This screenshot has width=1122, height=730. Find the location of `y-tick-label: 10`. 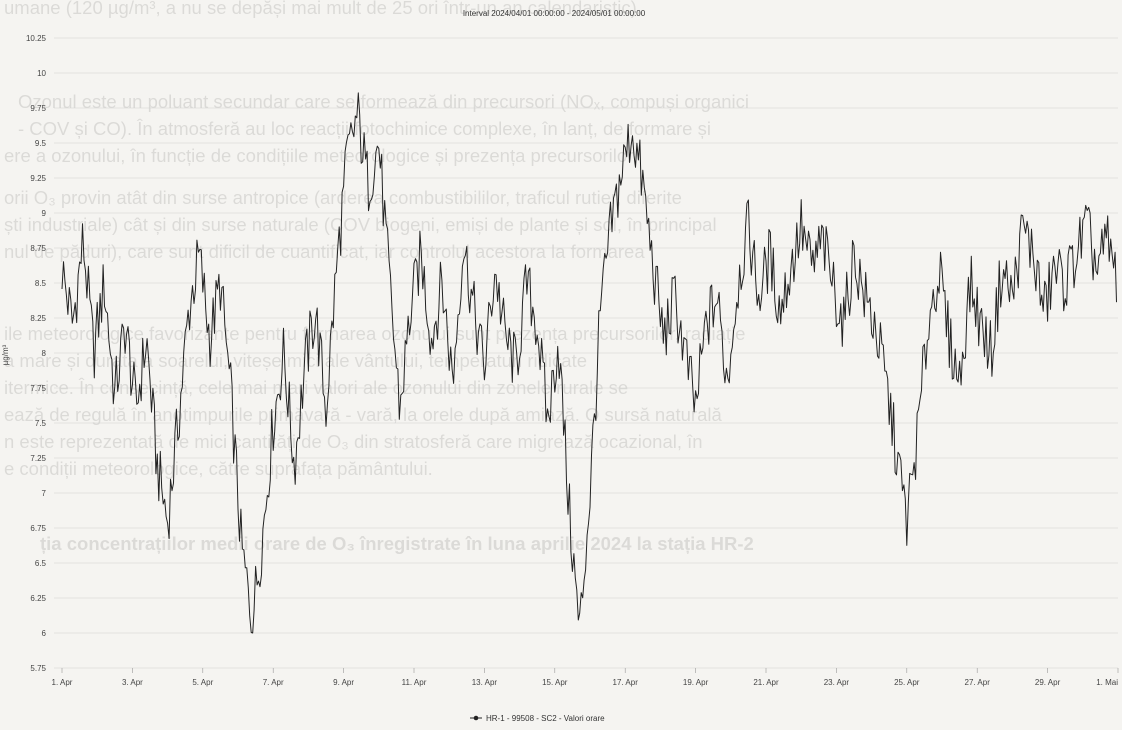

y-tick-label: 10 is located at coordinates (41, 73).